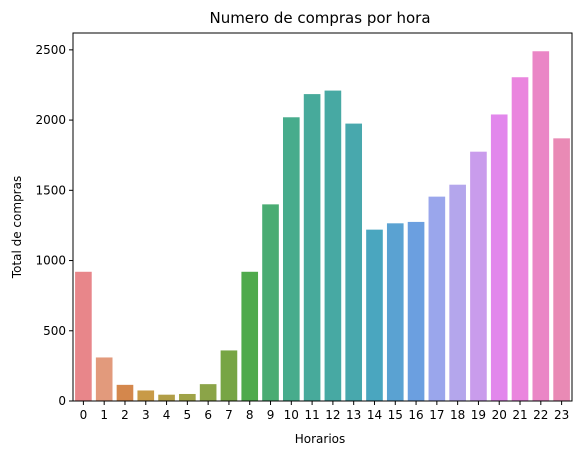  I want to click on x-tick-label: 11, so click(311, 415).